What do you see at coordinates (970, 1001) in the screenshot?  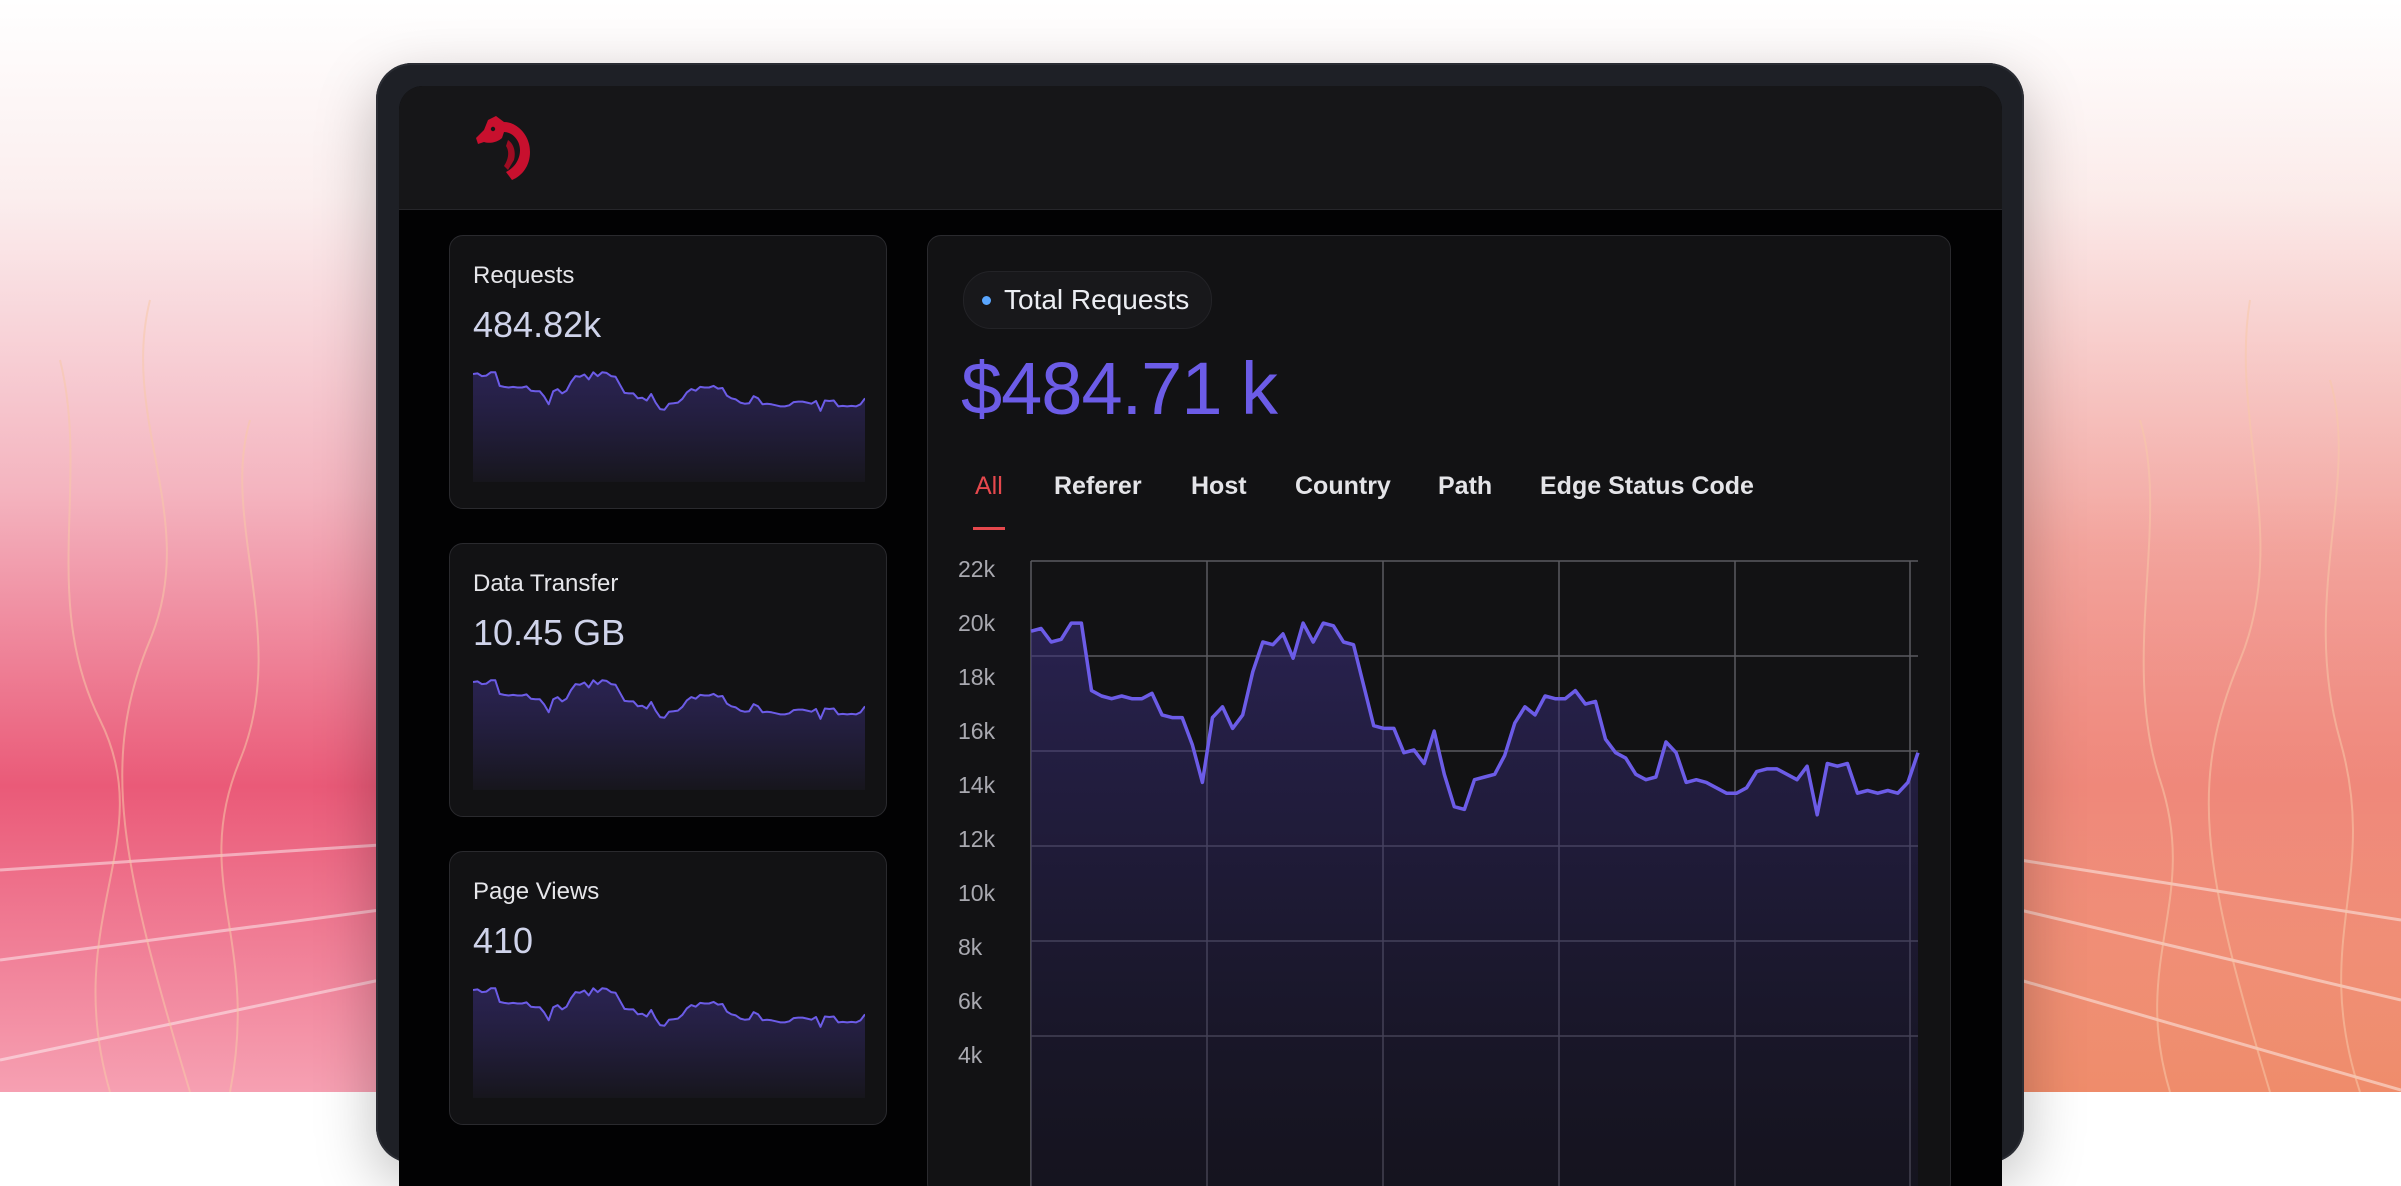 I see `y-tick-label: 6k` at bounding box center [970, 1001].